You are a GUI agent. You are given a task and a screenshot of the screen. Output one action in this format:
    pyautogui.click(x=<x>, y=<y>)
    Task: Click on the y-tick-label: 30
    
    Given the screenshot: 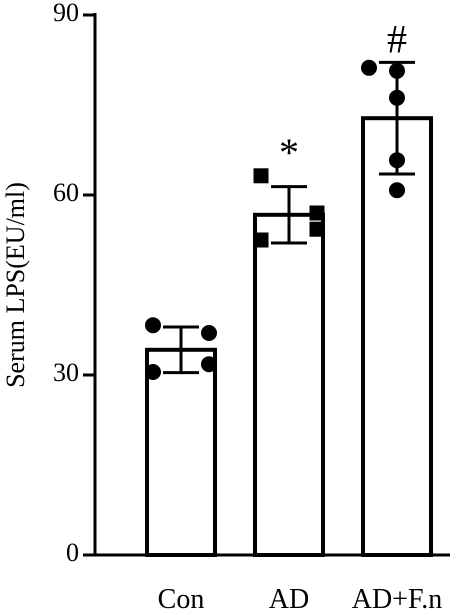 What is the action you would take?
    pyautogui.click(x=66, y=372)
    